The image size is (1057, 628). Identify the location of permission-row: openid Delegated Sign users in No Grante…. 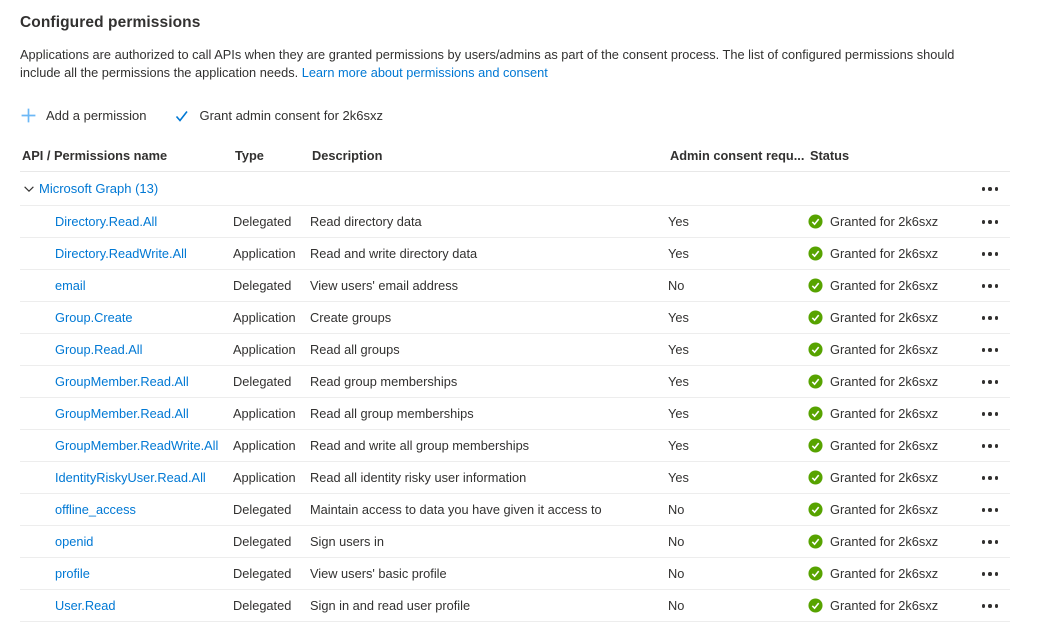
(515, 542).